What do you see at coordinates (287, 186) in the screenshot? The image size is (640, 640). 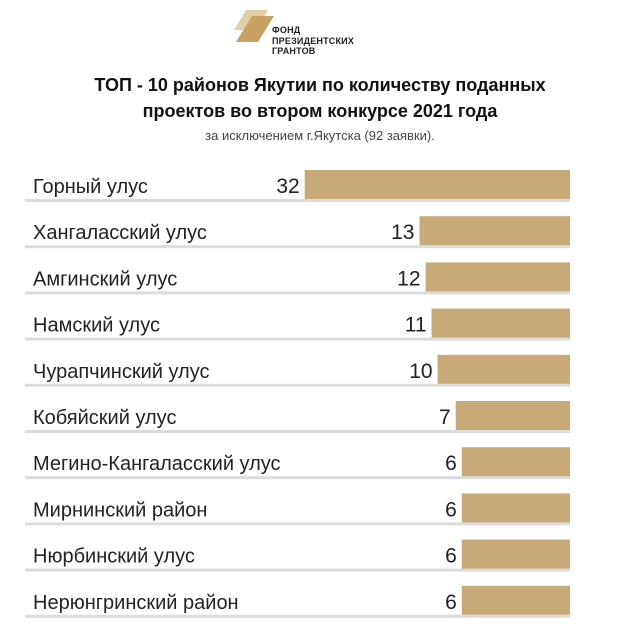 I see `value-label: 32` at bounding box center [287, 186].